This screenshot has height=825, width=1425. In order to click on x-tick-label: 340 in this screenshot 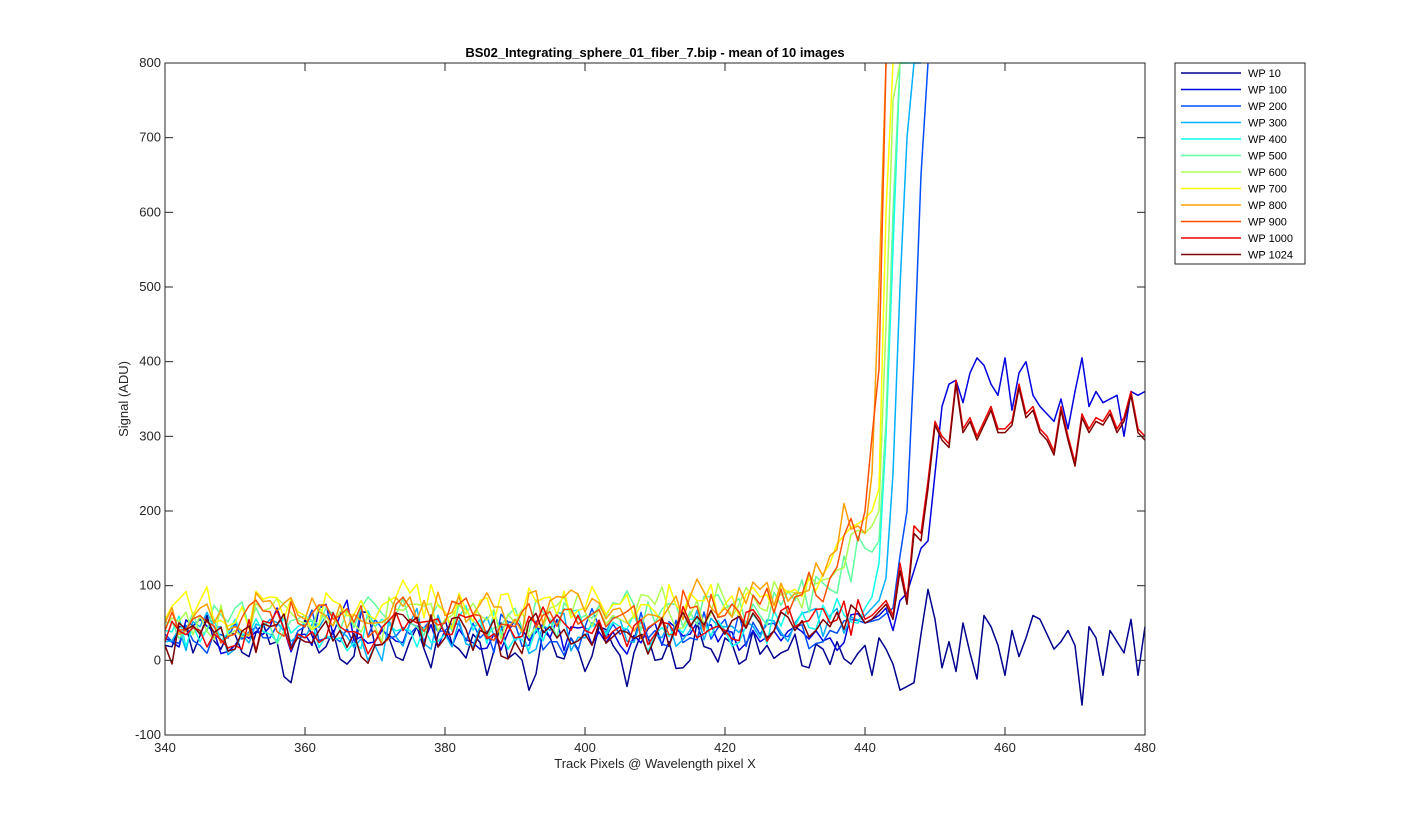, I will do `click(165, 747)`.